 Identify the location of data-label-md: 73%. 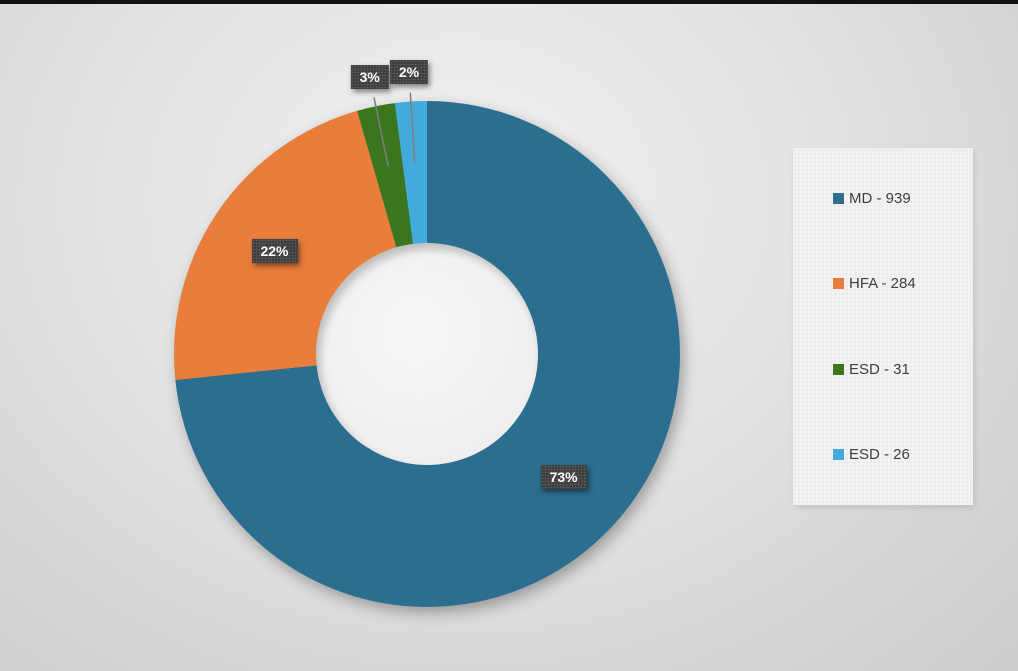
(563, 477).